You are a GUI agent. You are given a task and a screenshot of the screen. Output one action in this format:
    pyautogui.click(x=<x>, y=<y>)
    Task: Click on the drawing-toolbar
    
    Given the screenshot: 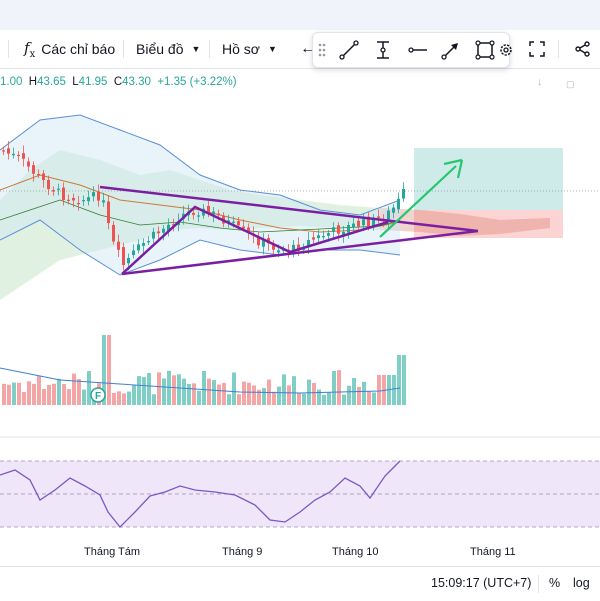 What is the action you would take?
    pyautogui.click(x=412, y=50)
    